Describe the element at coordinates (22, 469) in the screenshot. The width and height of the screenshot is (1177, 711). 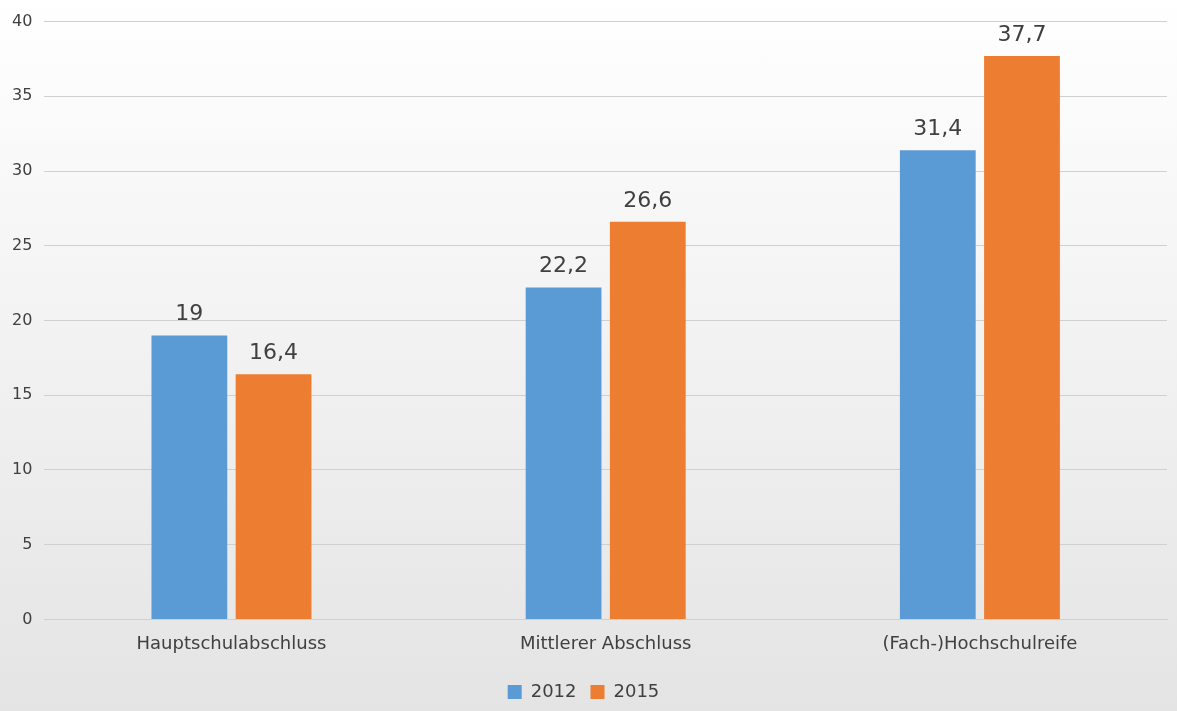
I see `y-tick-label: 10` at that location.